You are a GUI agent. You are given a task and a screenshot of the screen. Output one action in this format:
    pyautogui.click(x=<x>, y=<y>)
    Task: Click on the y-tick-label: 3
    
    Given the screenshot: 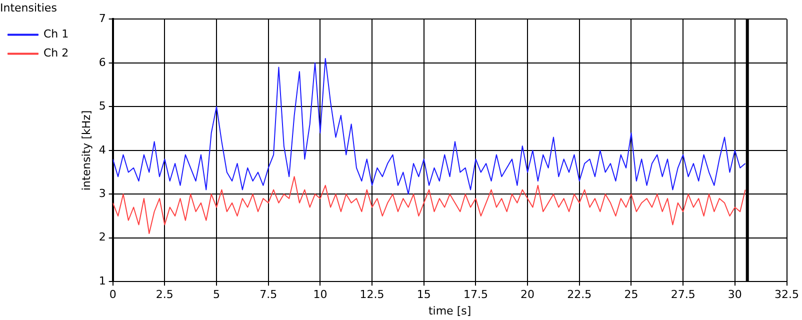 What is the action you would take?
    pyautogui.click(x=102, y=193)
    